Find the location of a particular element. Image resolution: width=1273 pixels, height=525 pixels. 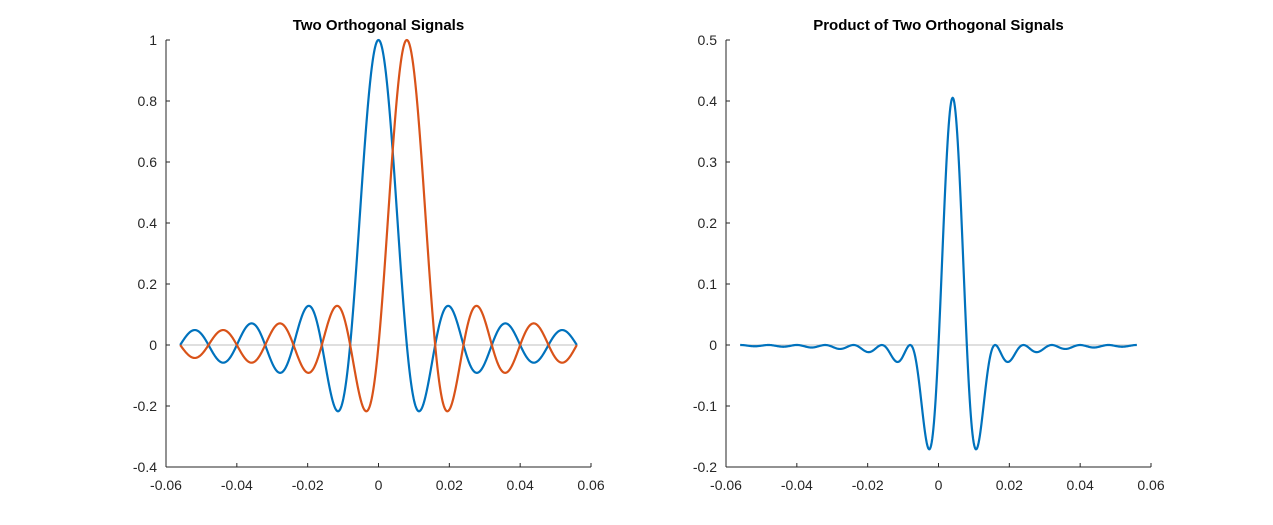

y-tick-label: 0.5 is located at coordinates (708, 40).